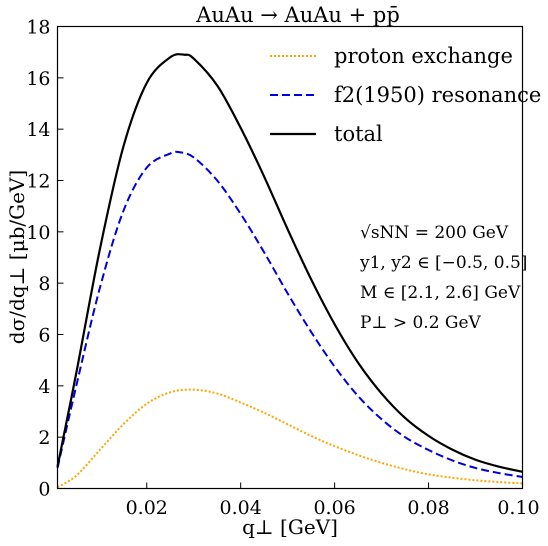 Image resolution: width=548 pixels, height=546 pixels. I want to click on y-tick-label: 8, so click(44, 284).